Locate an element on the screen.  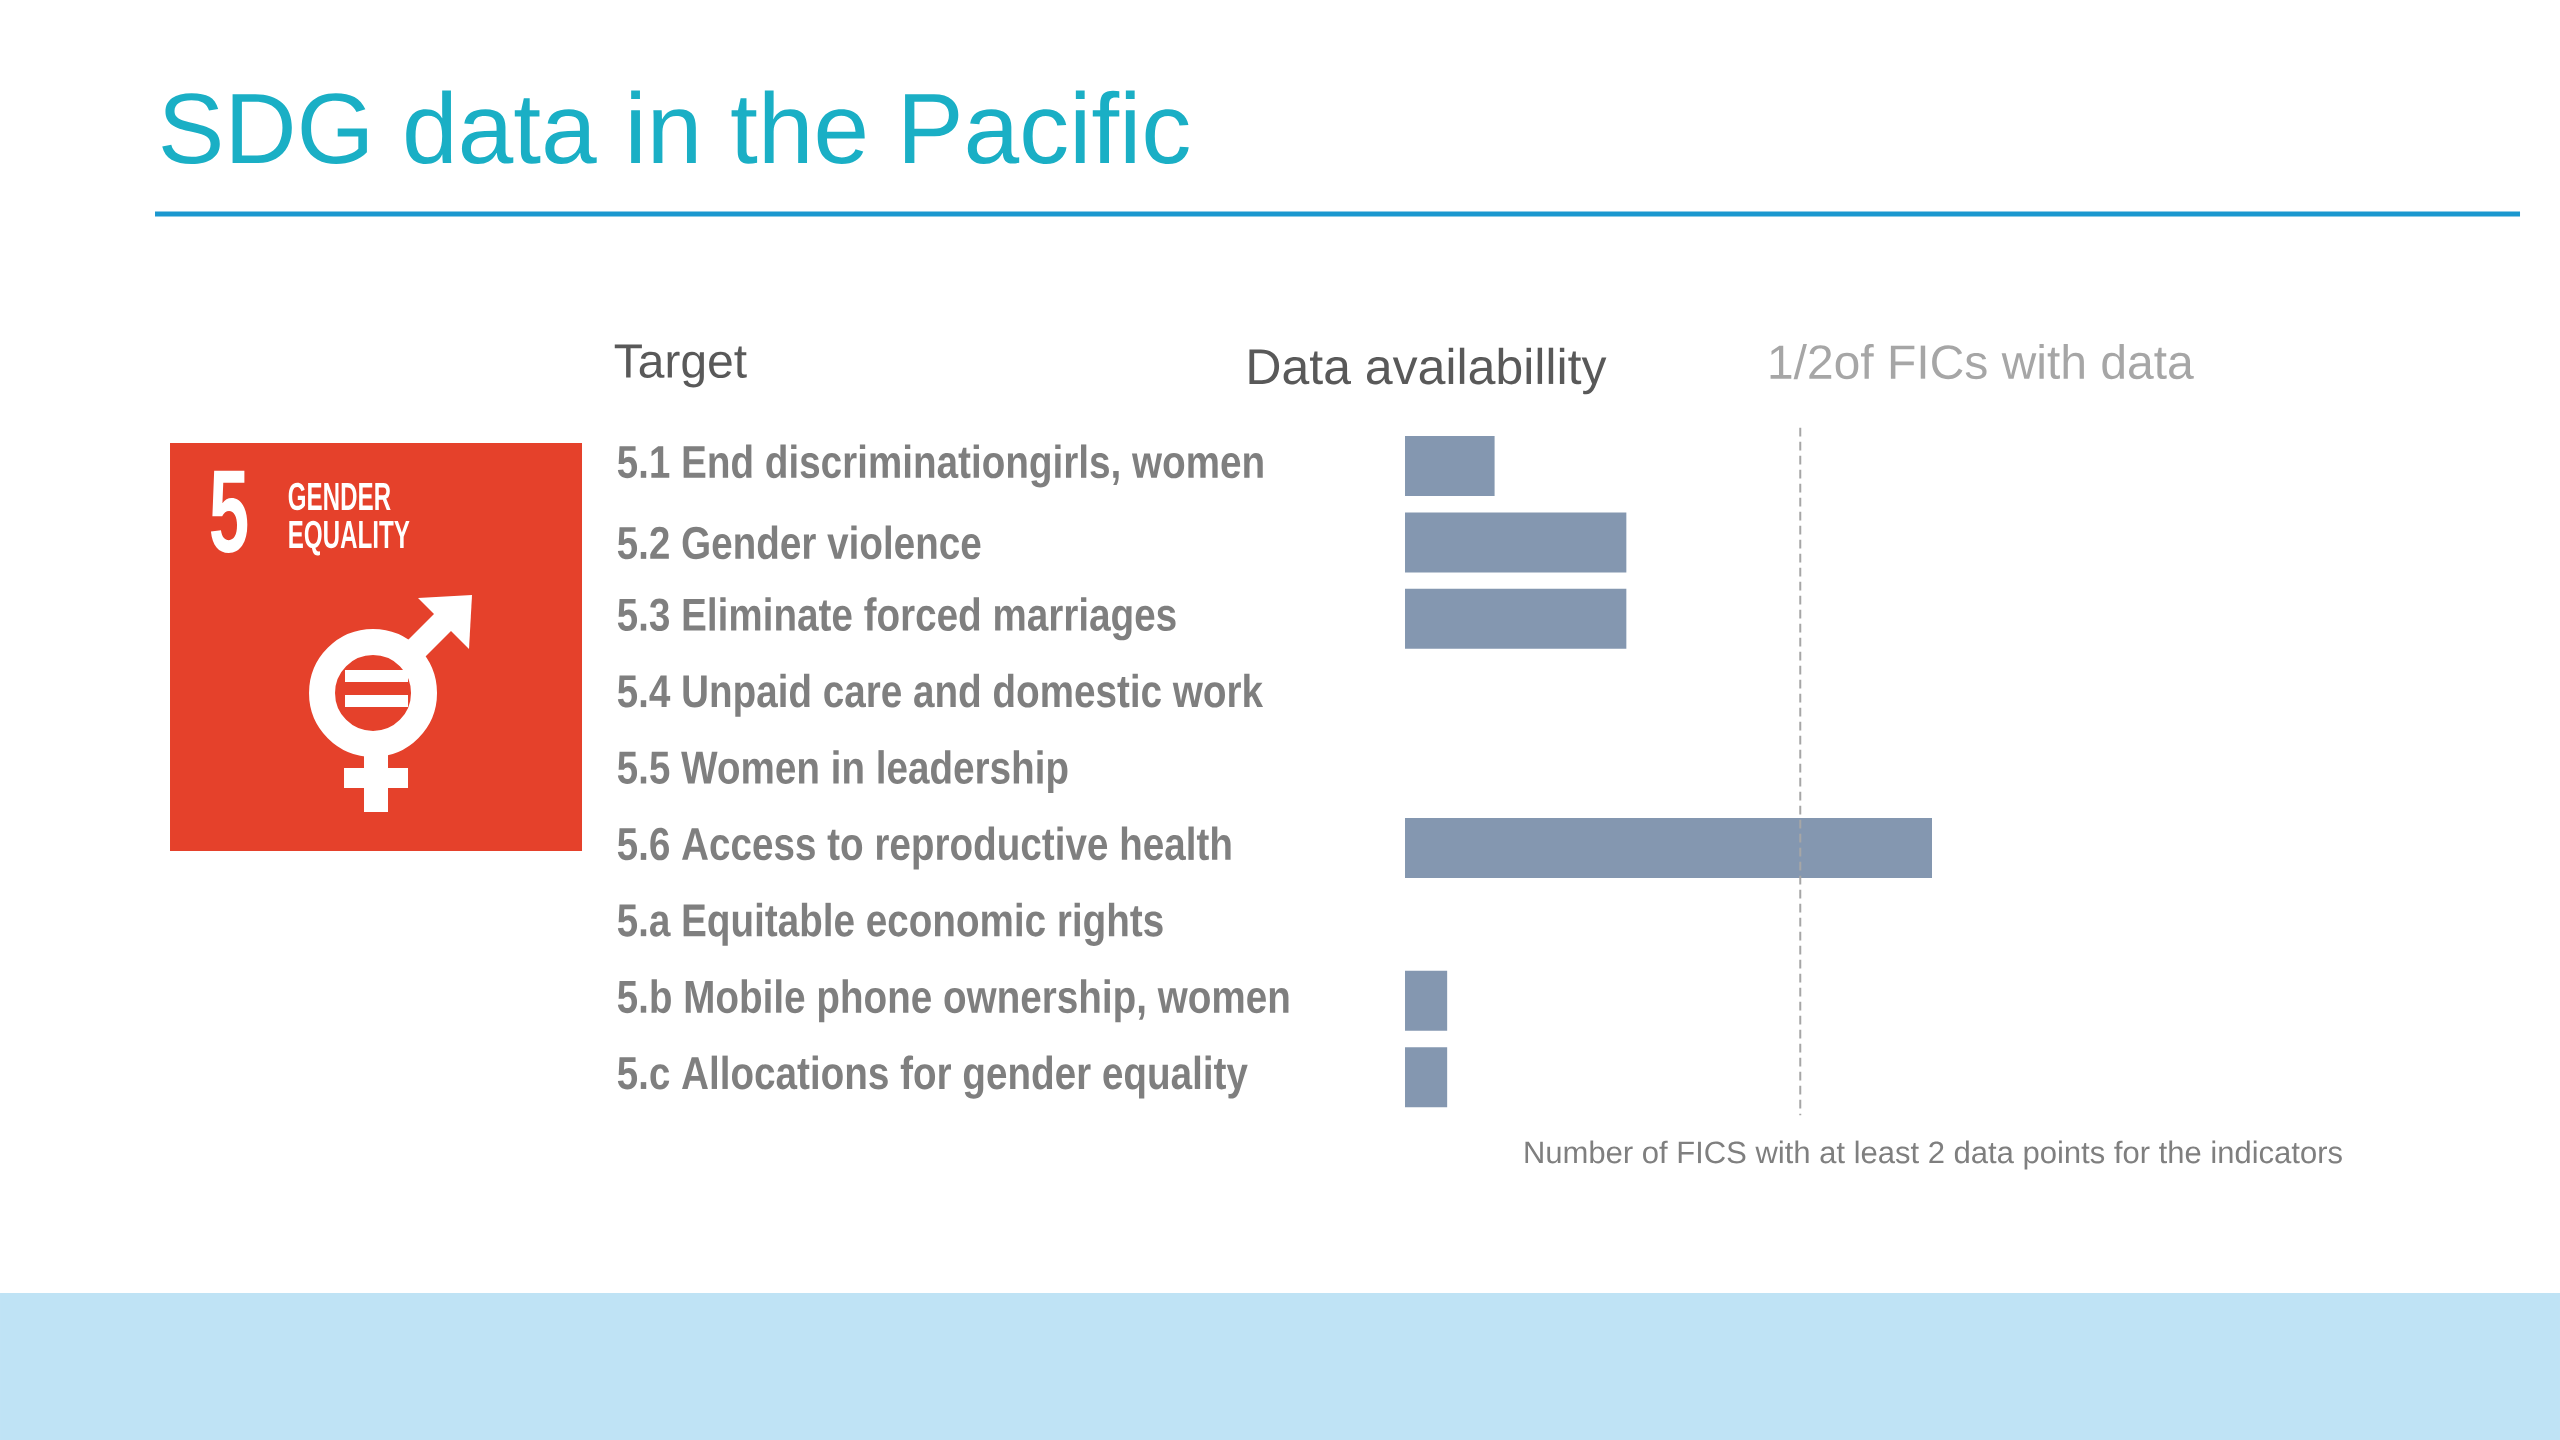
y-tick-label: 5.5 Women in leadership is located at coordinates (842, 772).